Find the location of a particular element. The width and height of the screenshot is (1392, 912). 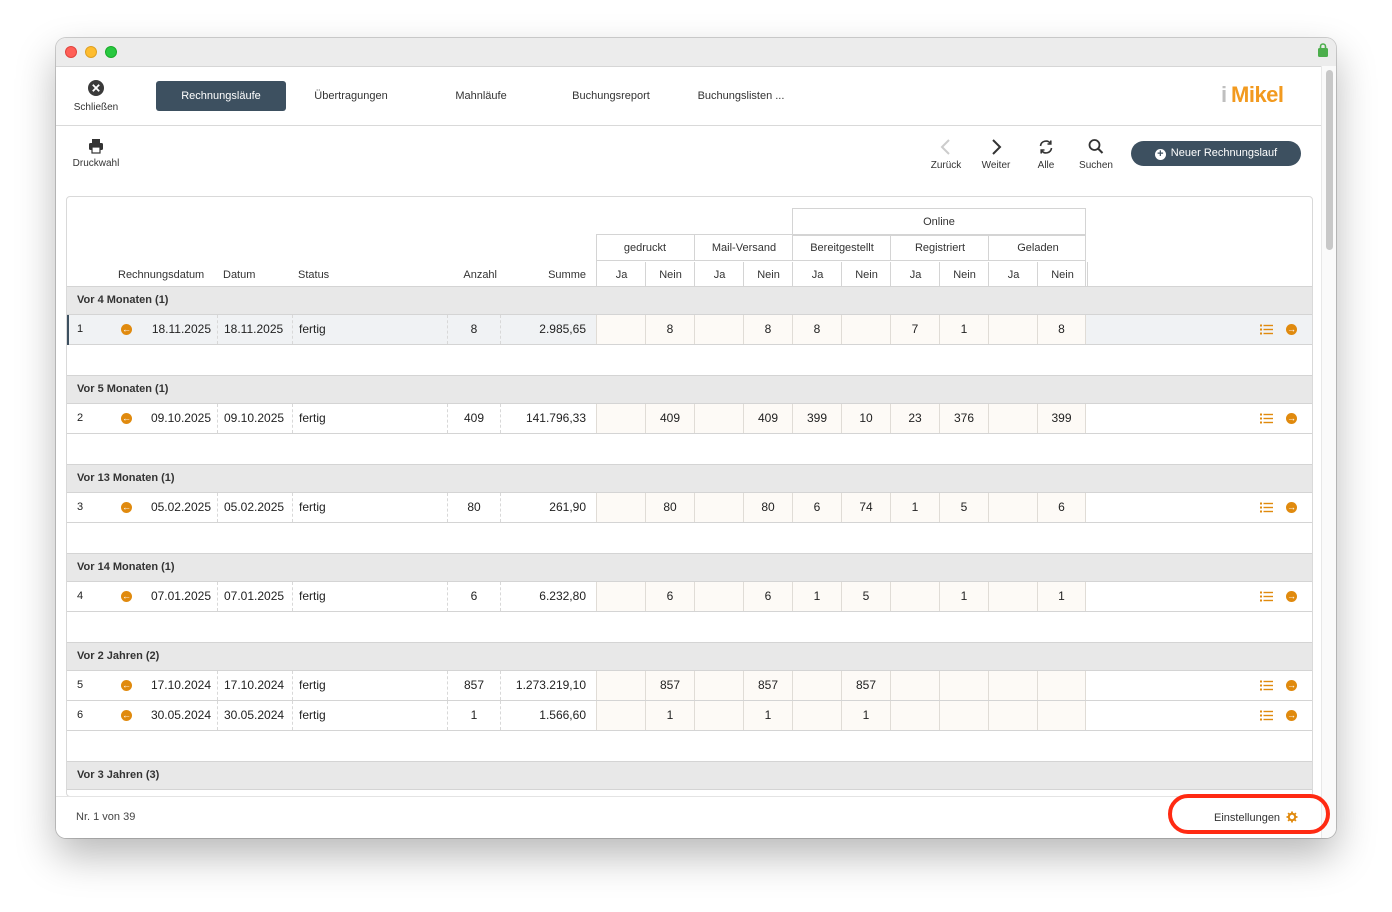

count-cell: 6 is located at coordinates (473, 596).